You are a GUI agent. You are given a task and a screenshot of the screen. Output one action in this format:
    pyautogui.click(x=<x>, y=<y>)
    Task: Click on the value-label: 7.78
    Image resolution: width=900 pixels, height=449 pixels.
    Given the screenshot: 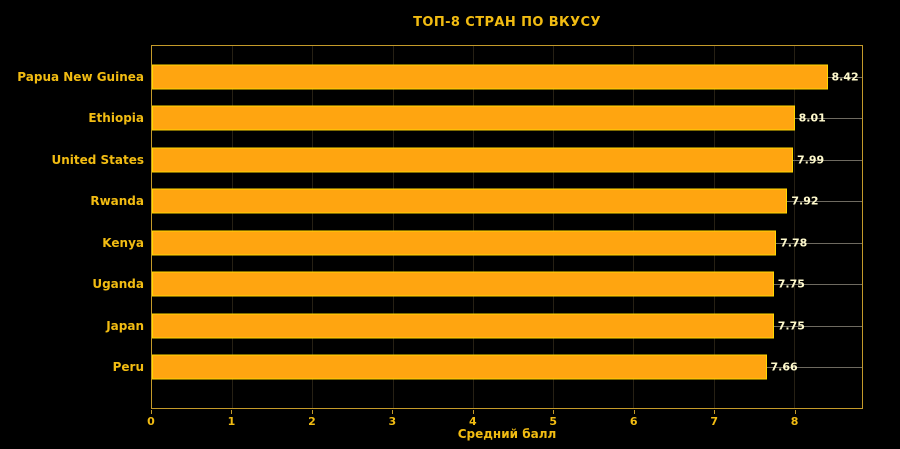 What is the action you would take?
    pyautogui.click(x=794, y=243)
    